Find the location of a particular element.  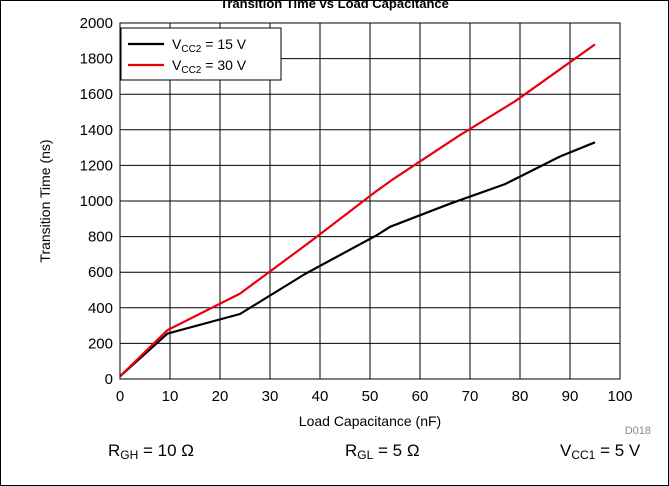

x-axis-label: Load Capacitance (nF) is located at coordinates (370, 421).